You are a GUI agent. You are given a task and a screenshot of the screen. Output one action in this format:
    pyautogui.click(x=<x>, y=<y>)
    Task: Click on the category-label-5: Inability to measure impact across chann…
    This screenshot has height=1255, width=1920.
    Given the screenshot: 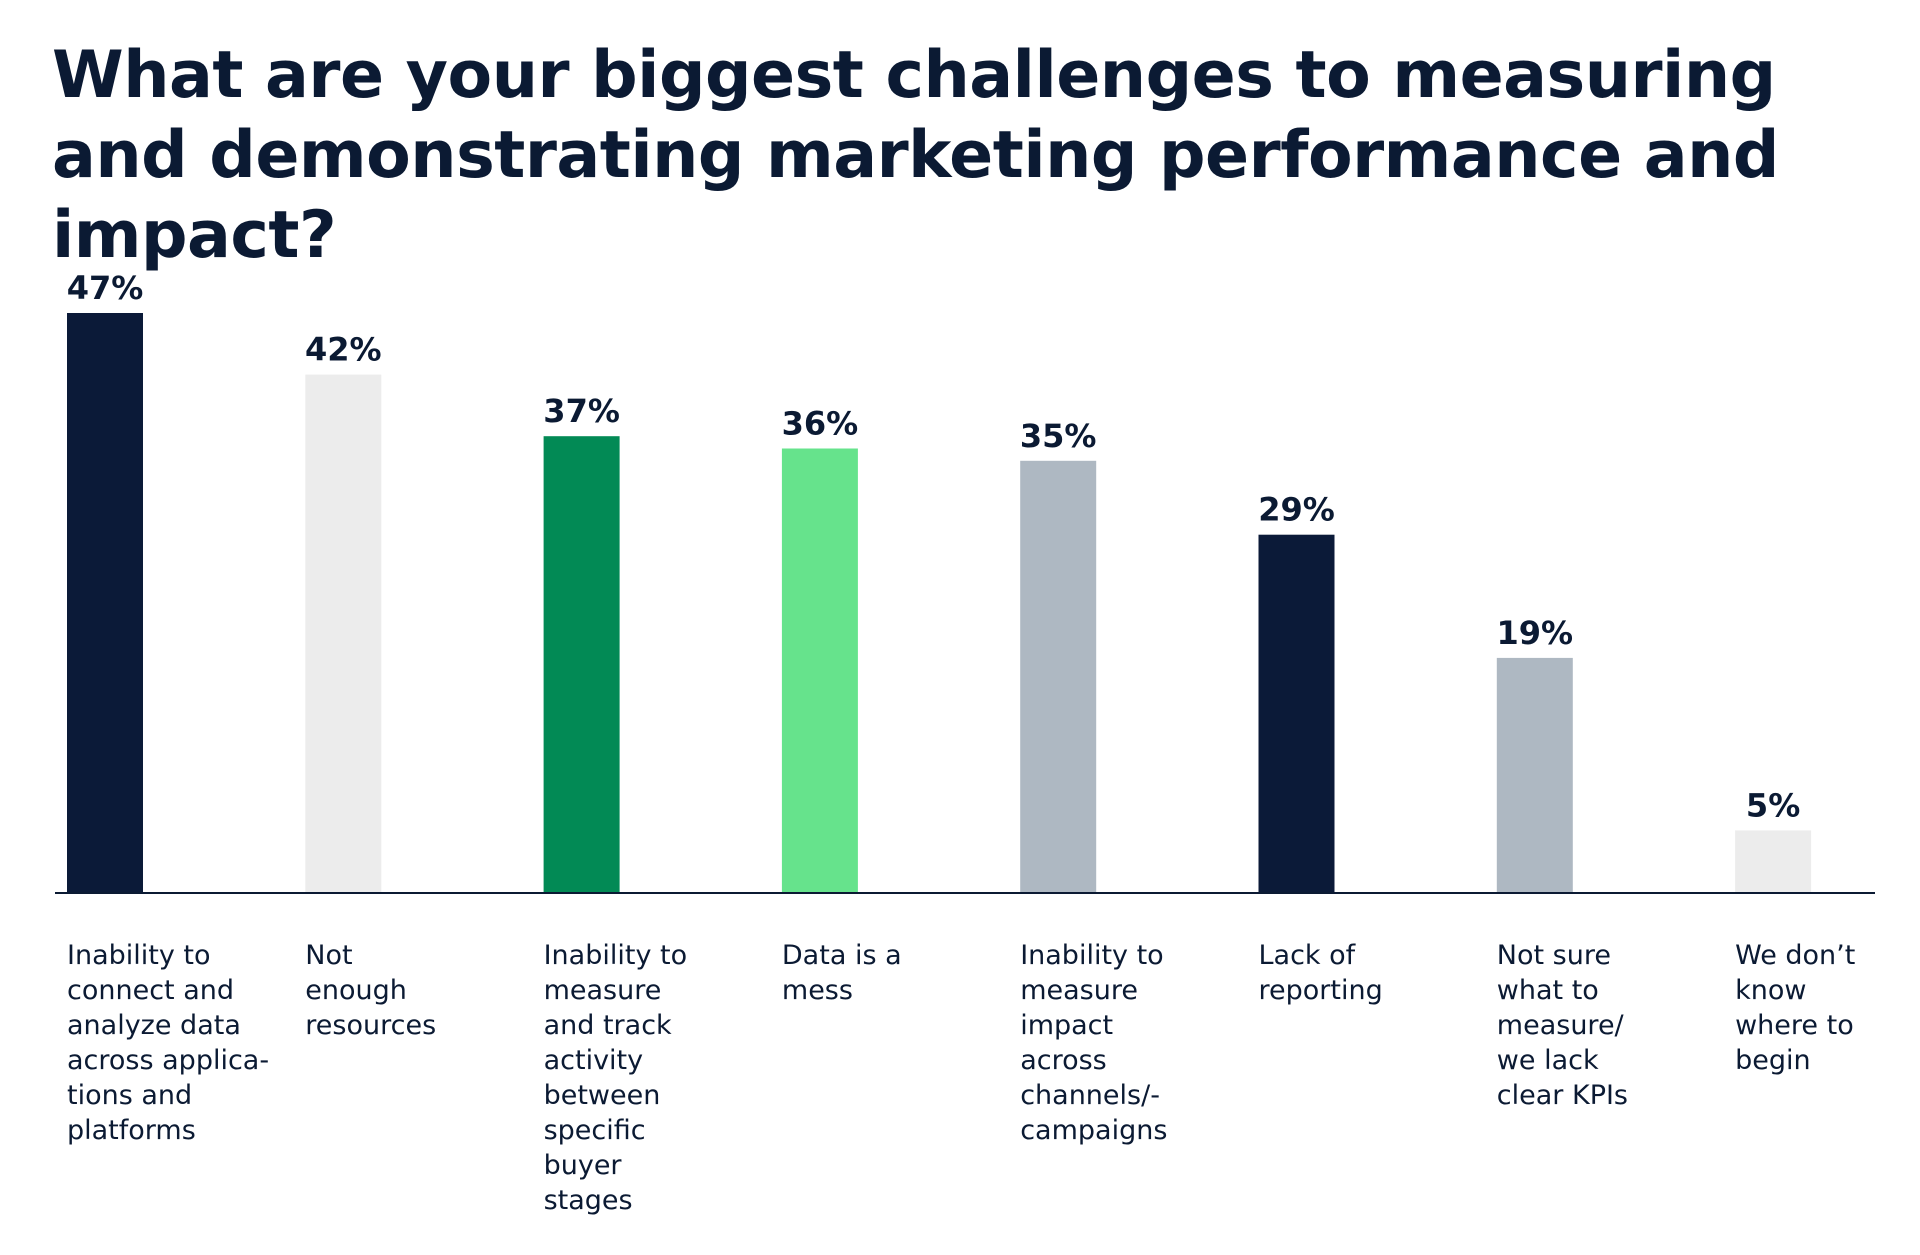 What is the action you would take?
    pyautogui.click(x=1094, y=1043)
    